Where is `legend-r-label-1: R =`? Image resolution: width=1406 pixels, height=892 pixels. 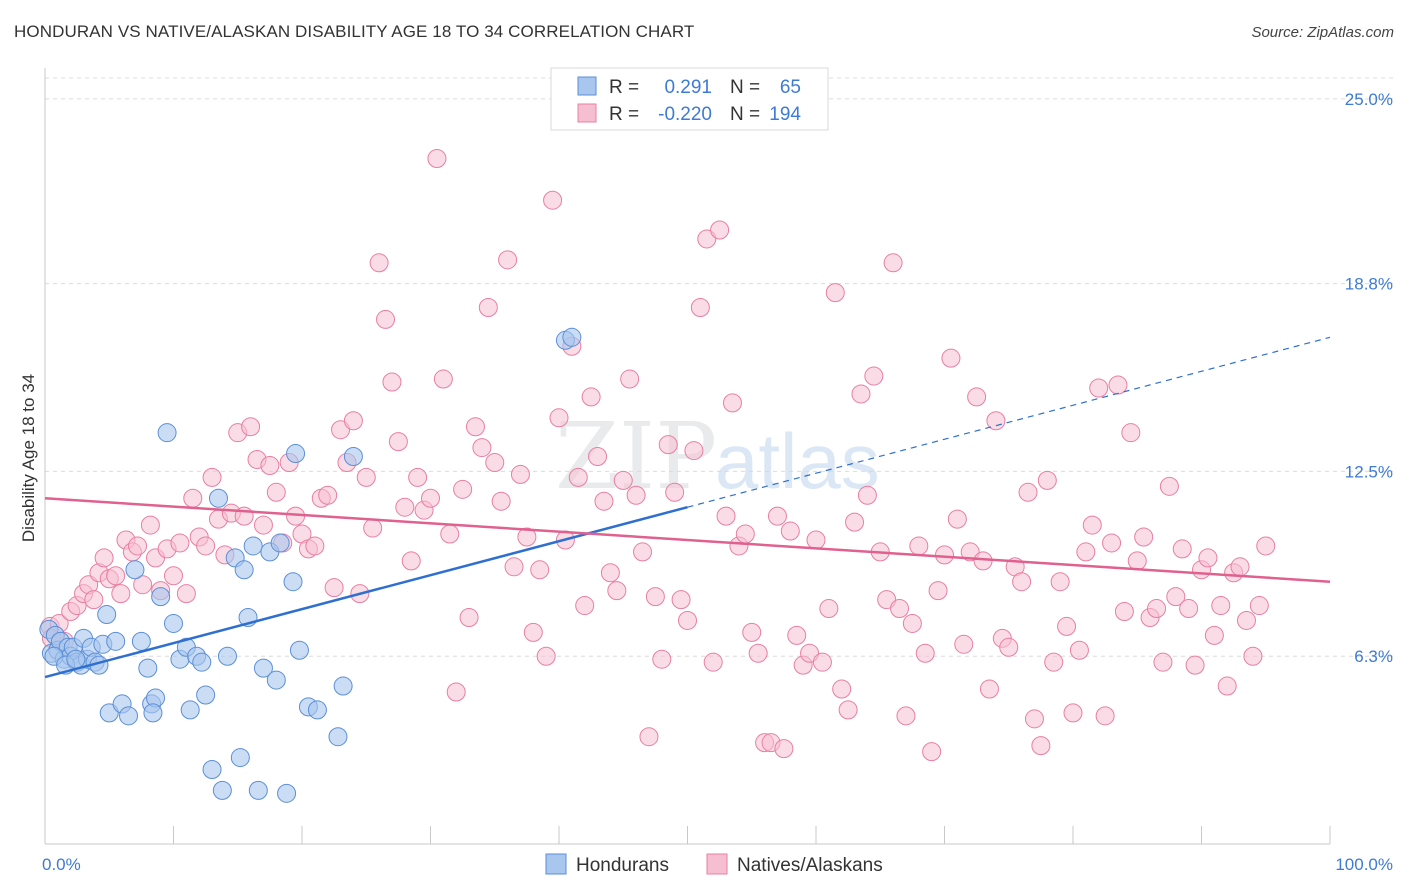
legend-r-label-1: R = is located at coordinates (624, 87).